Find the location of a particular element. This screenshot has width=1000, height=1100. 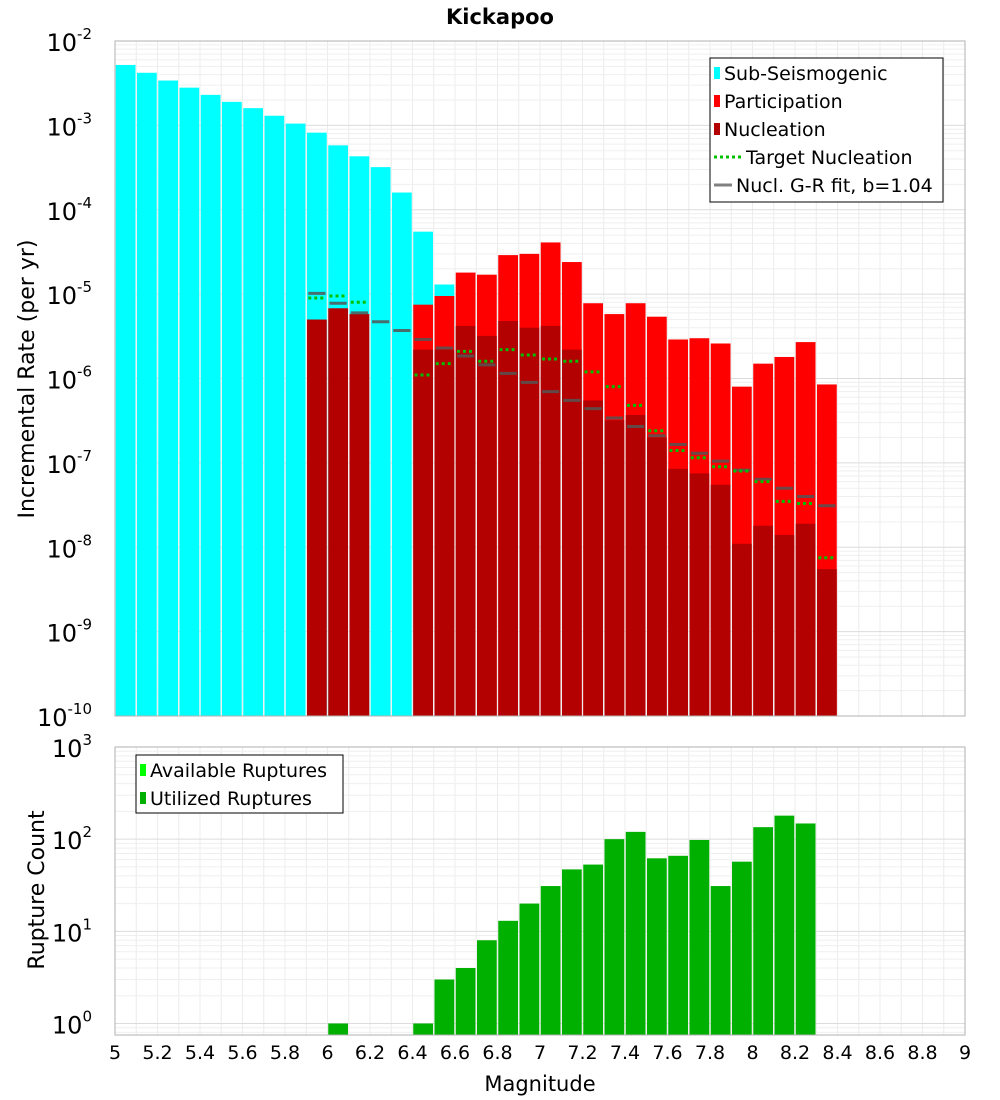

top-y-tick-label: 10⁻¹⁰ is located at coordinates (64, 716).